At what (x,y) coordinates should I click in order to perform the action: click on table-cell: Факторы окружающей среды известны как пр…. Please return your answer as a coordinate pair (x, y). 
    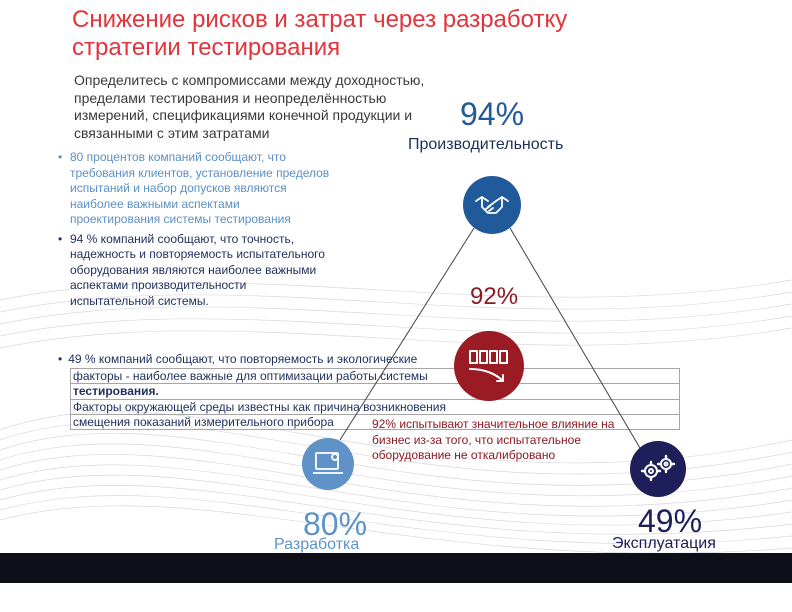
    Looking at the image, I should click on (375, 406).